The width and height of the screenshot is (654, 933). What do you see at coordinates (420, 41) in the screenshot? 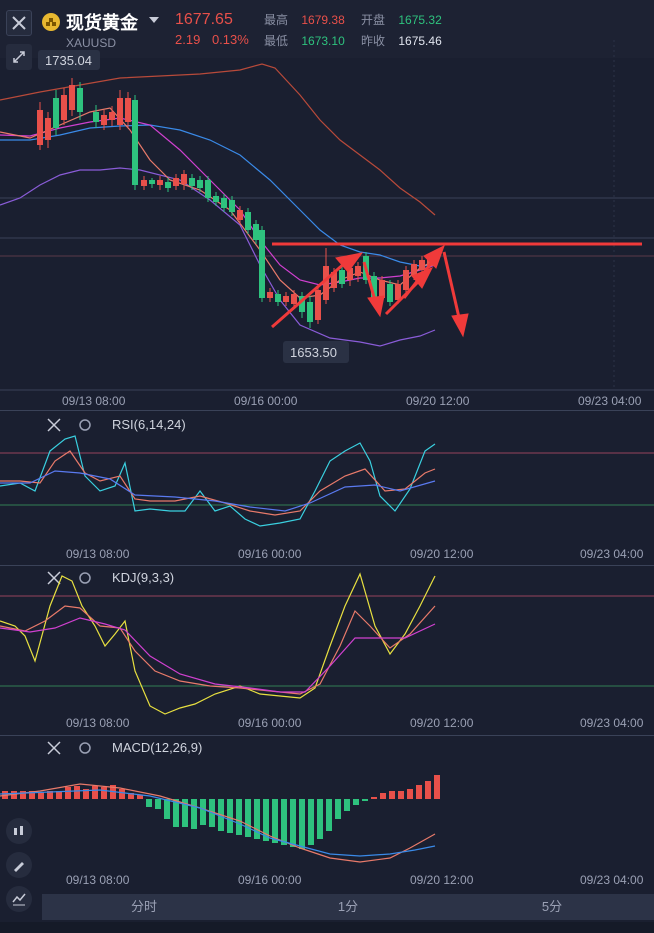
I see `prev-close-value: 1675.46` at bounding box center [420, 41].